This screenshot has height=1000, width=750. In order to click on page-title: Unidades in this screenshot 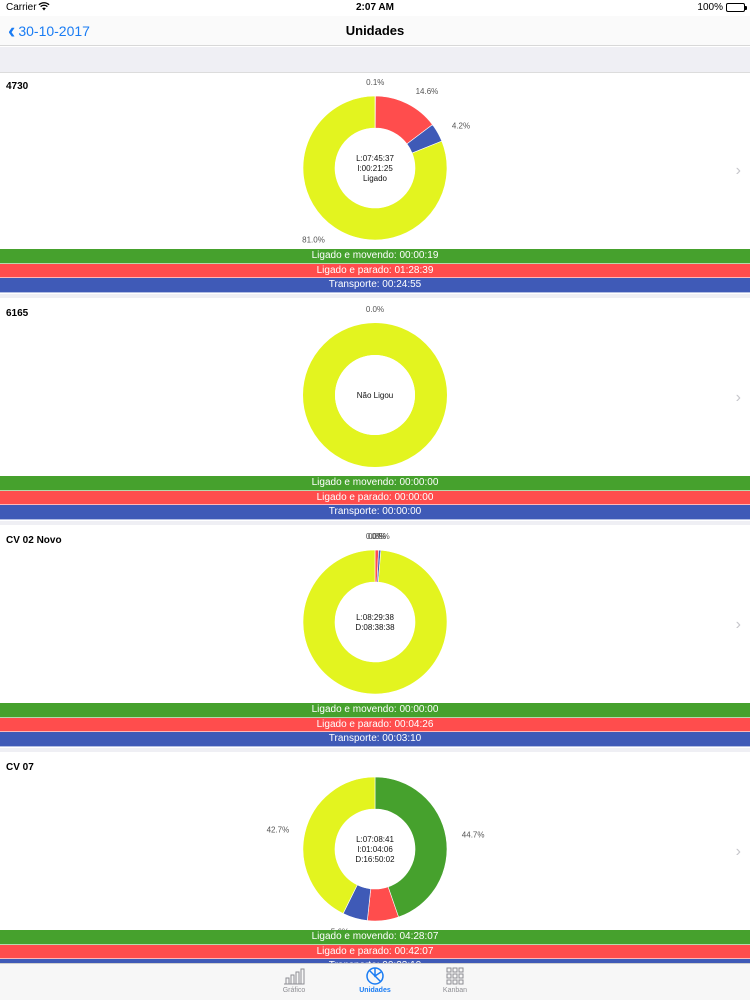, I will do `click(375, 30)`.